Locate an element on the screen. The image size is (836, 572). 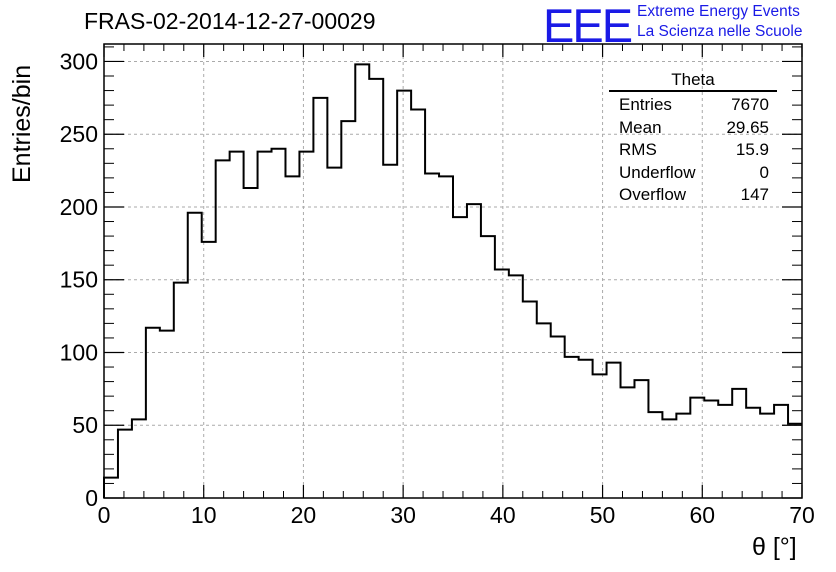
x-tick-label: 0 is located at coordinates (104, 515).